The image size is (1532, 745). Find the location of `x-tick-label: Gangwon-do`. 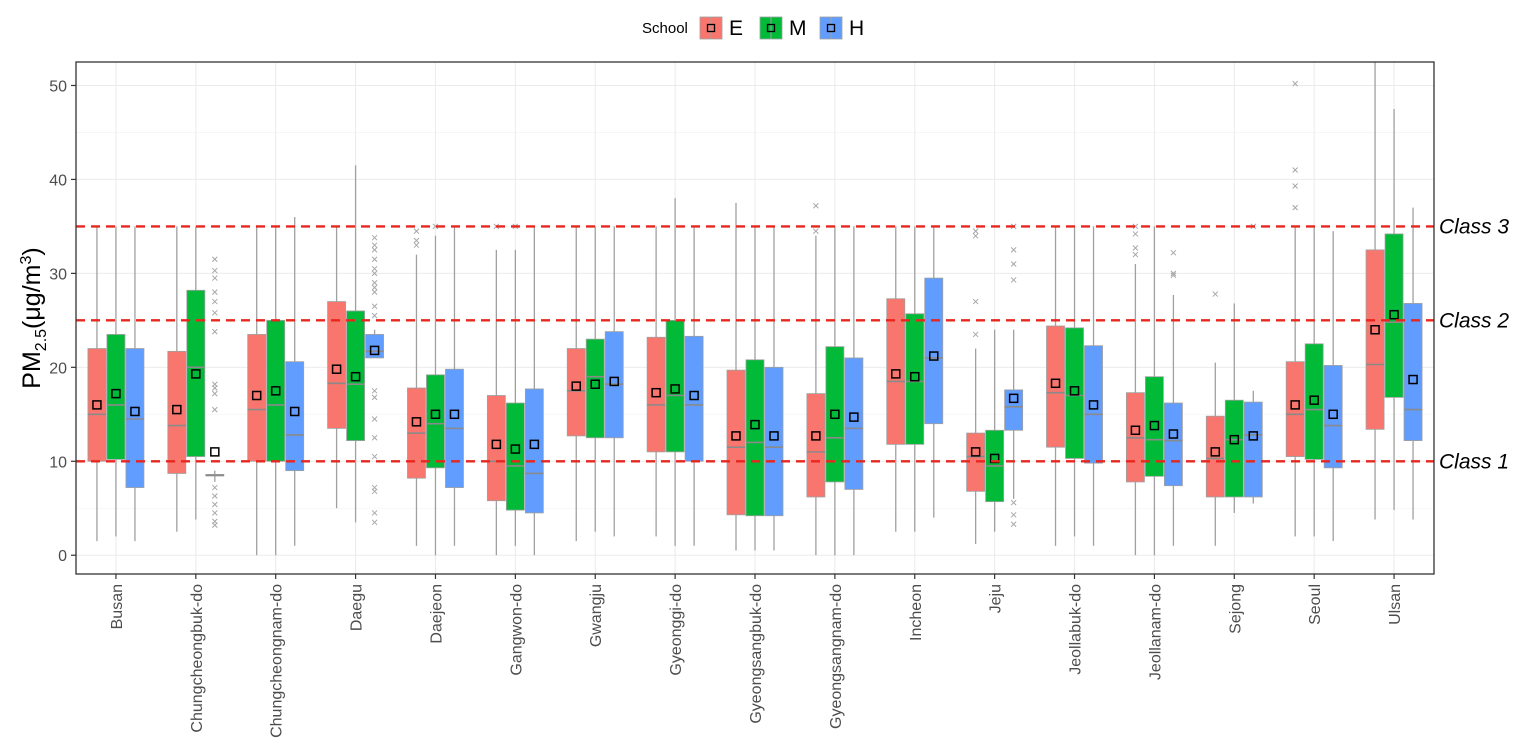

x-tick-label: Gangwon-do is located at coordinates (516, 630).